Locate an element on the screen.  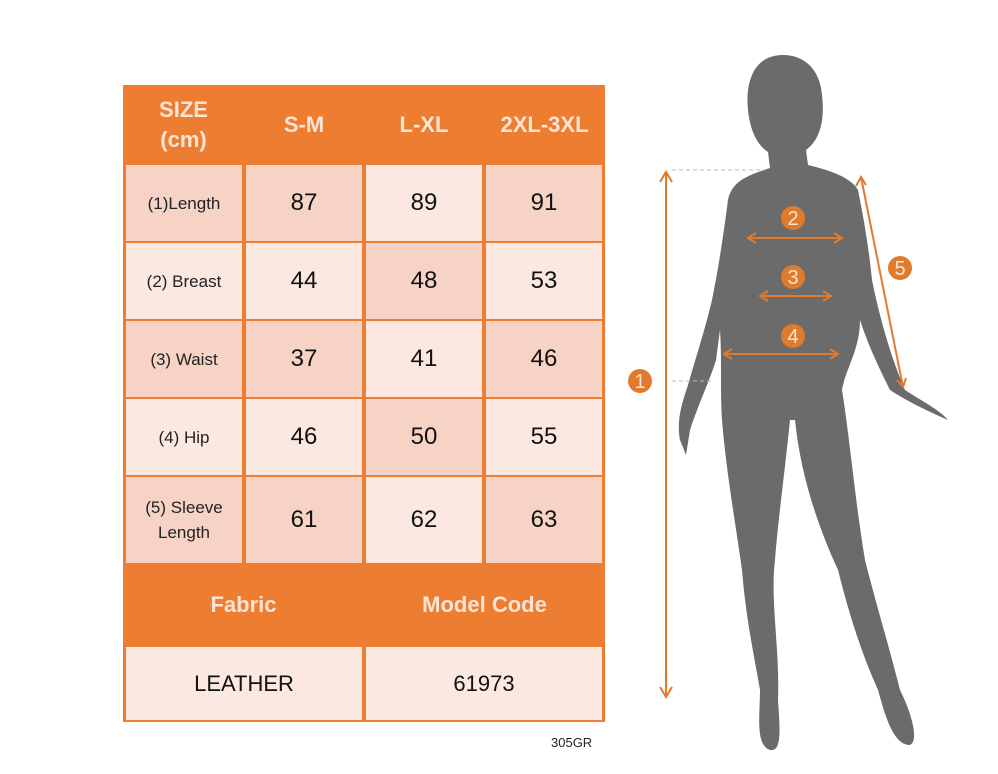
row-label: (2) Breast is located at coordinates (184, 281).